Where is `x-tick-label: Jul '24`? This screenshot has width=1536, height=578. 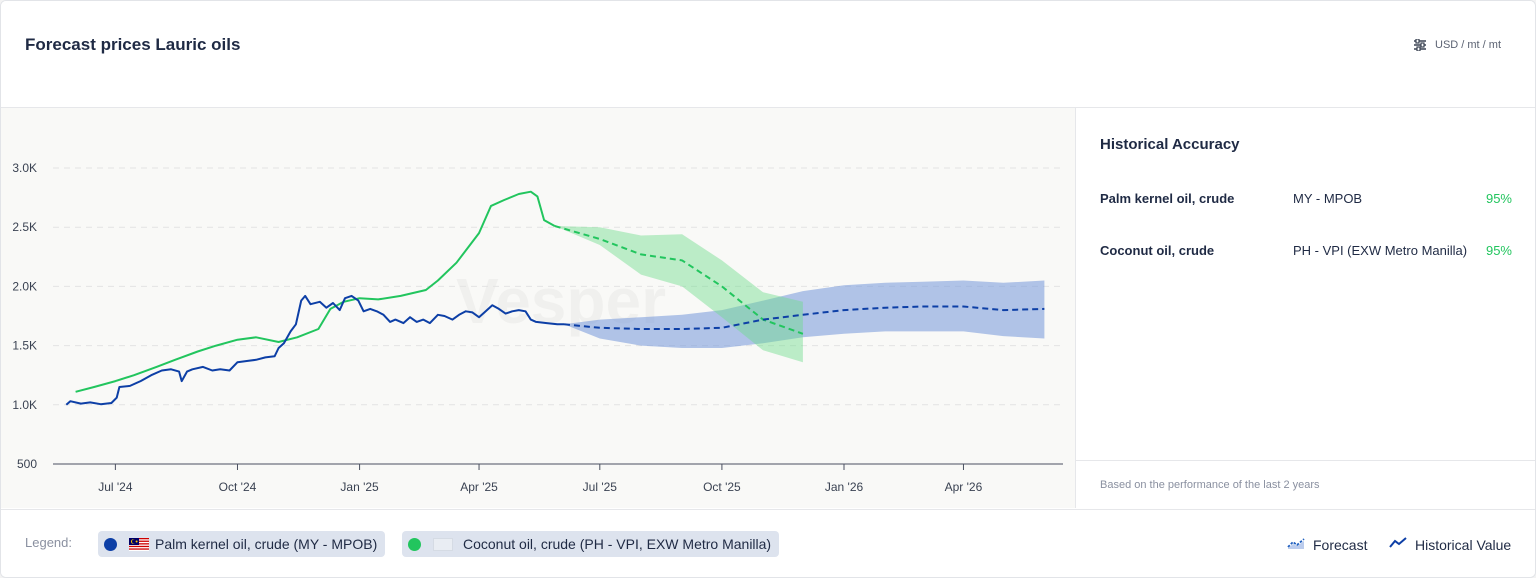 x-tick-label: Jul '24 is located at coordinates (115, 487).